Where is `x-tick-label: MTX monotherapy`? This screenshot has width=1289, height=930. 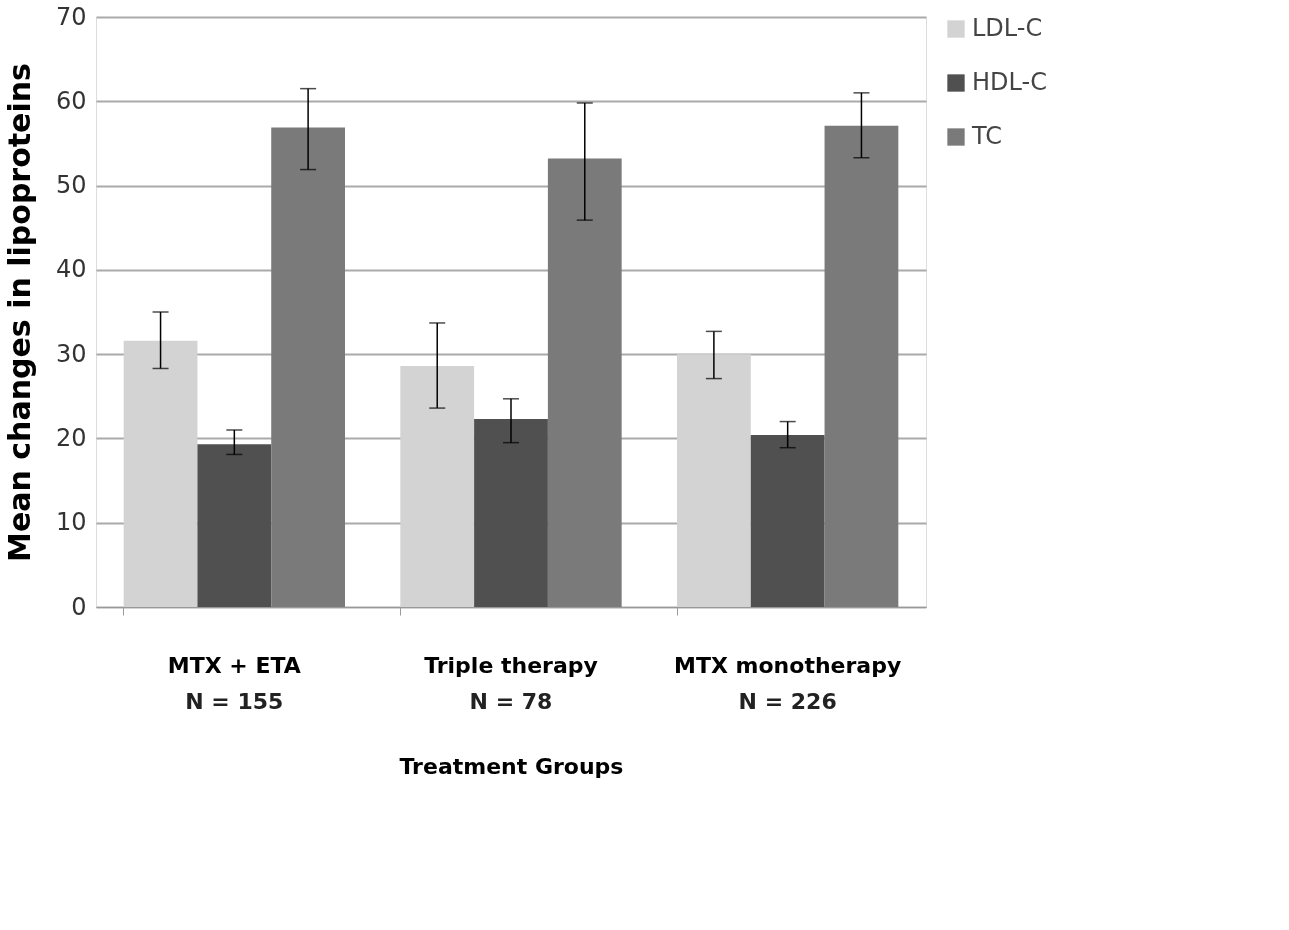
x-tick-label: MTX monotherapy is located at coordinates (788, 665).